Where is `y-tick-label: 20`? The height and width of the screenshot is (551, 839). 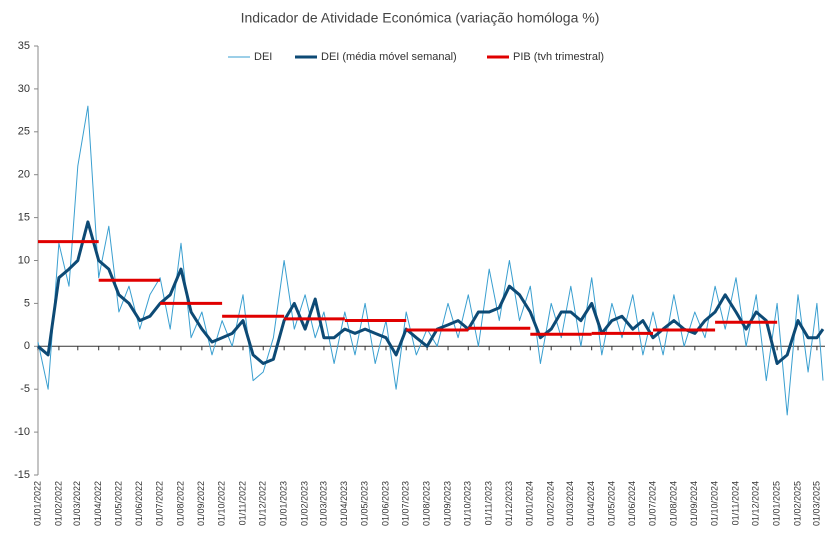 y-tick-label: 20 is located at coordinates (24, 175).